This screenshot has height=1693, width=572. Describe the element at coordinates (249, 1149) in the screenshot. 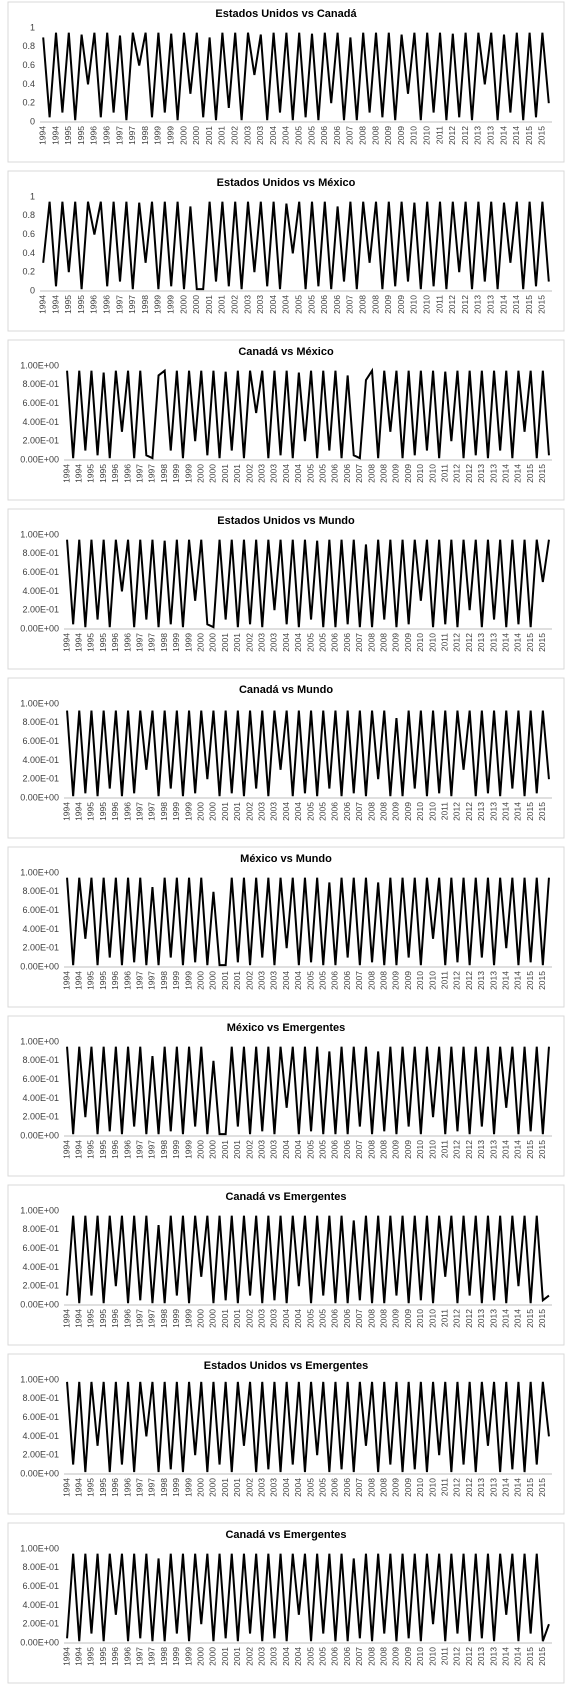

I see `x-tick-label: 2002` at that location.